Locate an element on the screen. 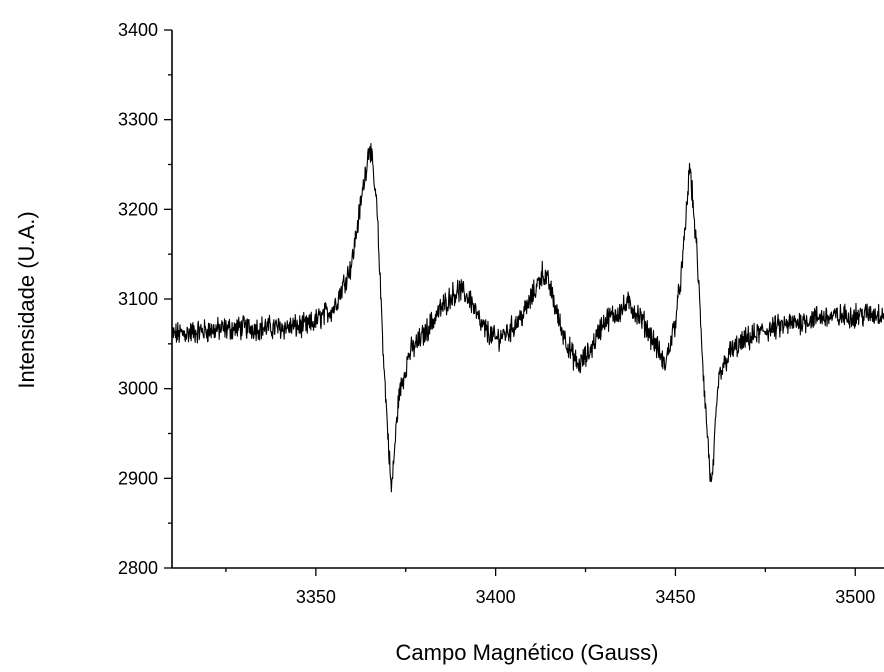 This screenshot has width=884, height=672. y-tick-label: 2900 is located at coordinates (138, 478).